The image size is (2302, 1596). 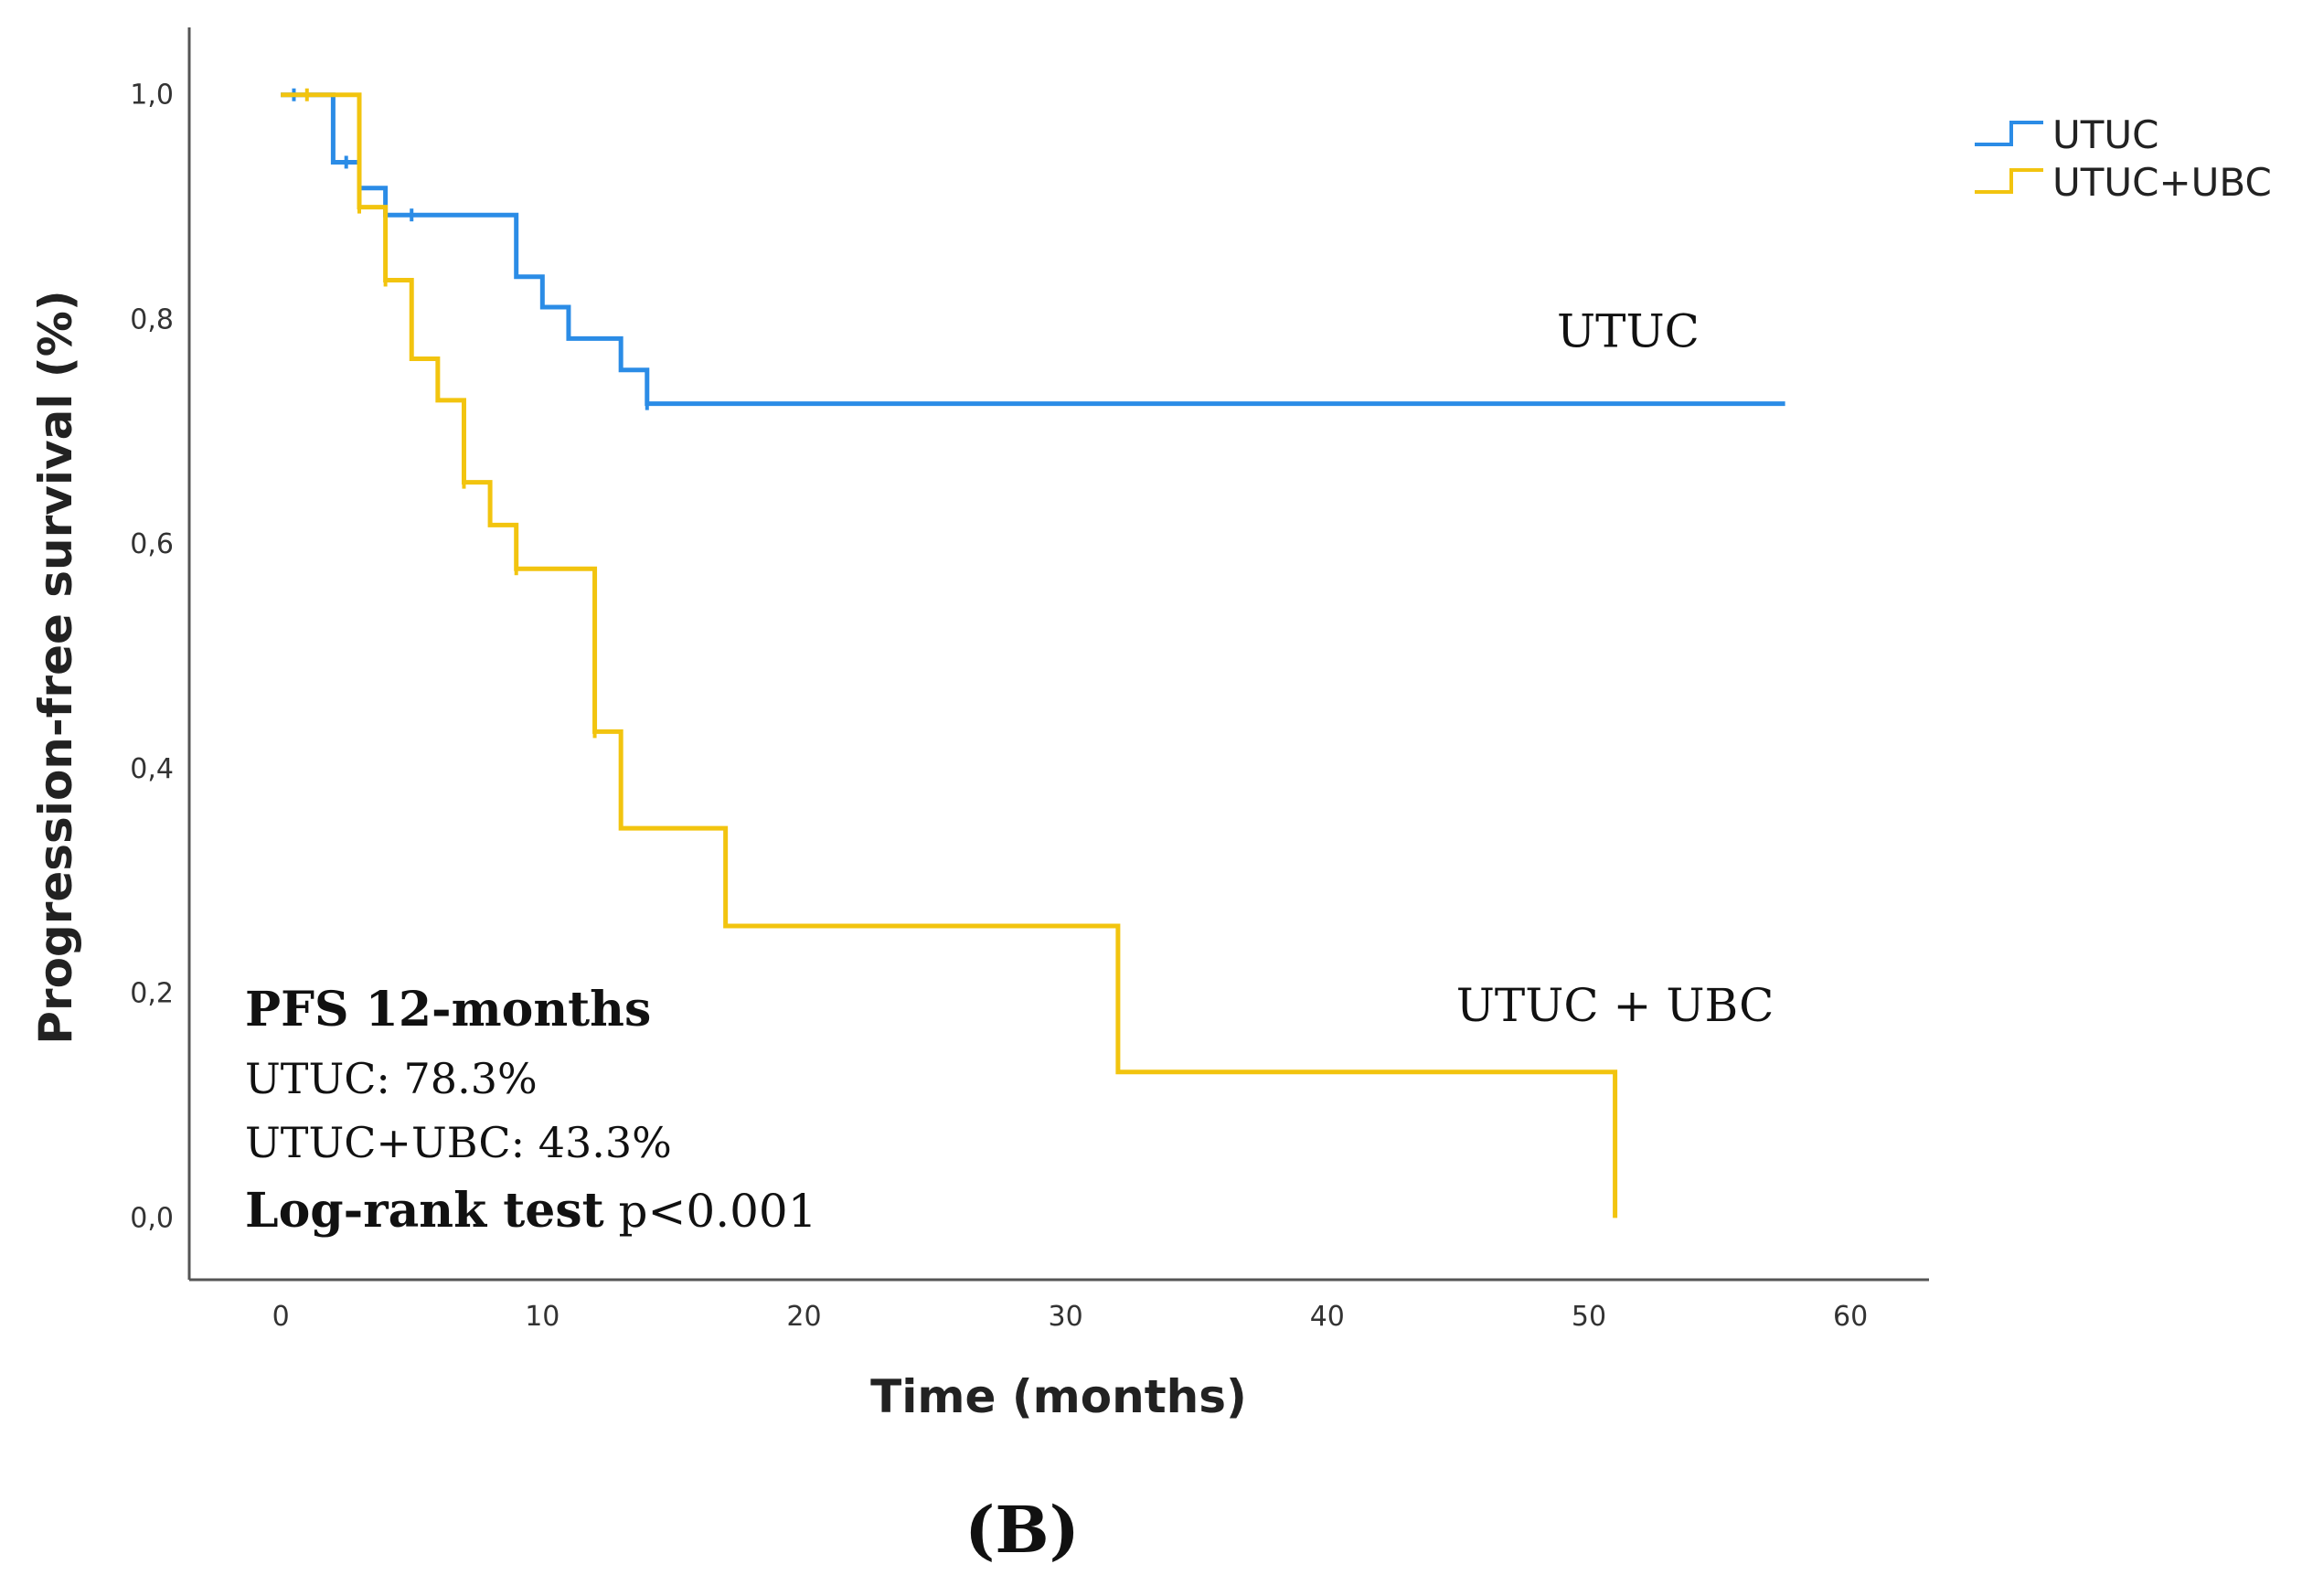 What do you see at coordinates (152, 1218) in the screenshot?
I see `y-tick-label: 0,0` at bounding box center [152, 1218].